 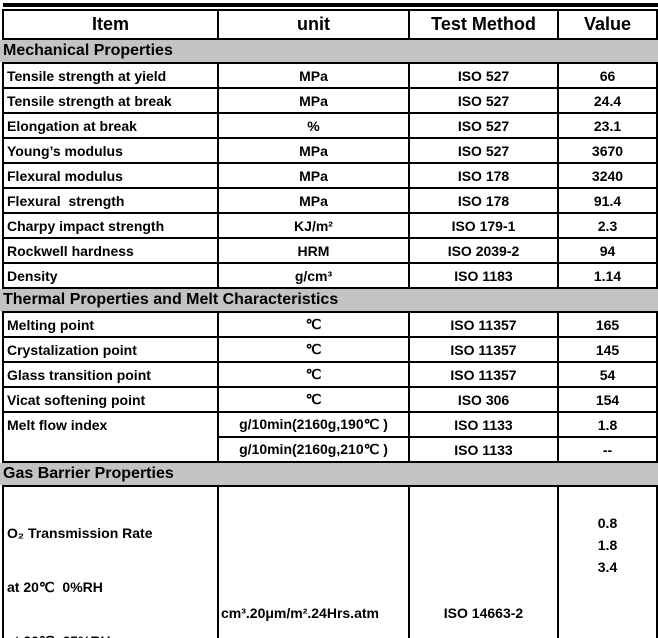 I want to click on unit-cell: HRM, so click(x=313, y=250).